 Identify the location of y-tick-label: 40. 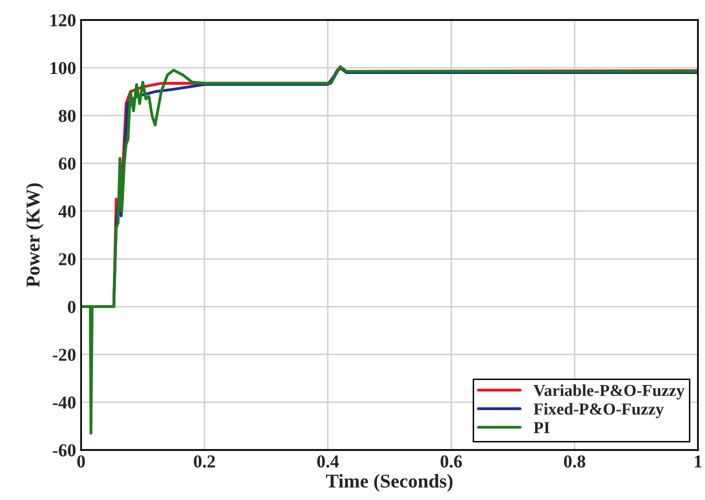
(67, 211).